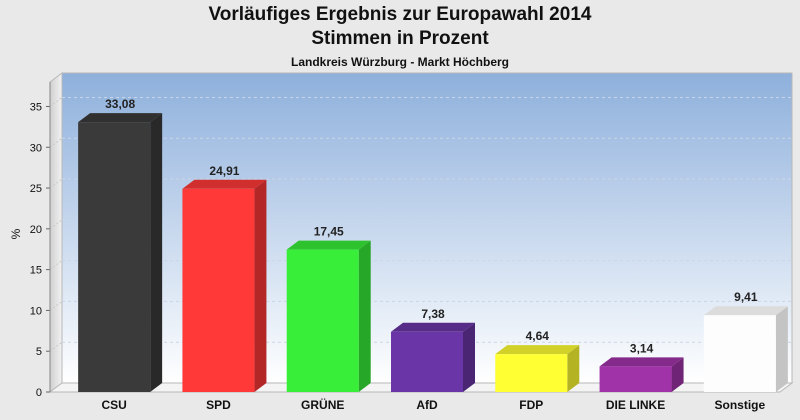  What do you see at coordinates (427, 405) in the screenshot?
I see `x-tick-label: AfD` at bounding box center [427, 405].